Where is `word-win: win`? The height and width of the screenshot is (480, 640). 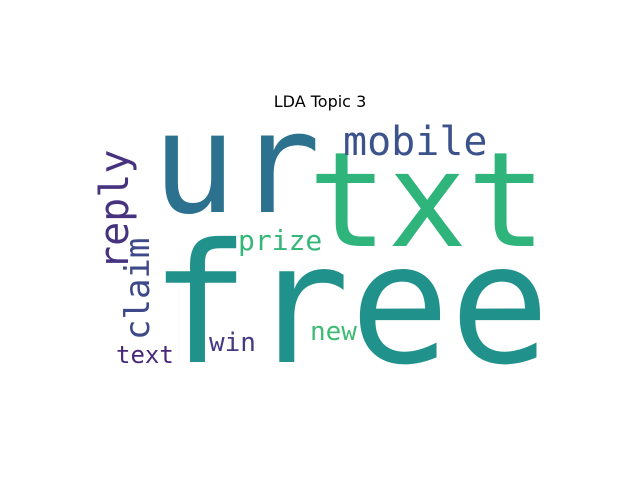
word-win: win is located at coordinates (232, 343).